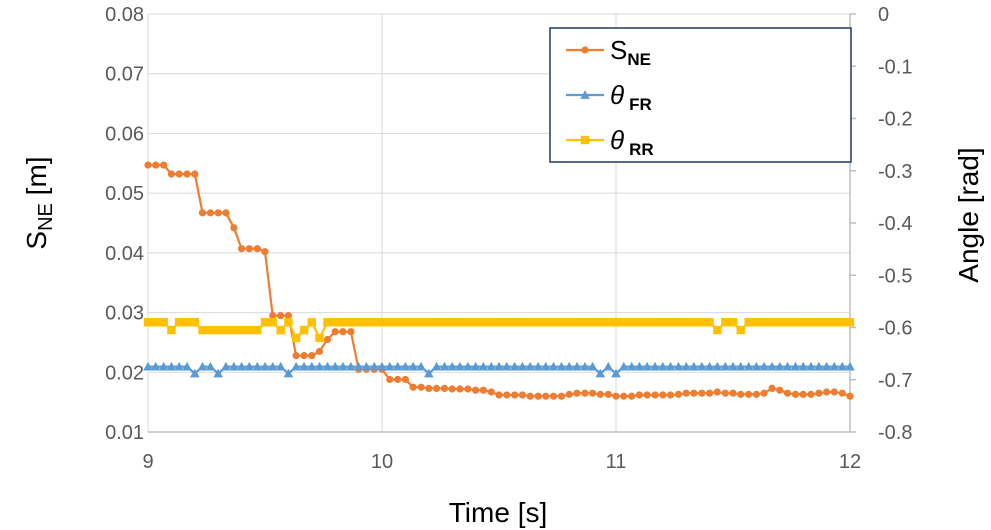 The height and width of the screenshot is (530, 991). I want to click on y-axis-left-title-main: S, so click(36, 240).